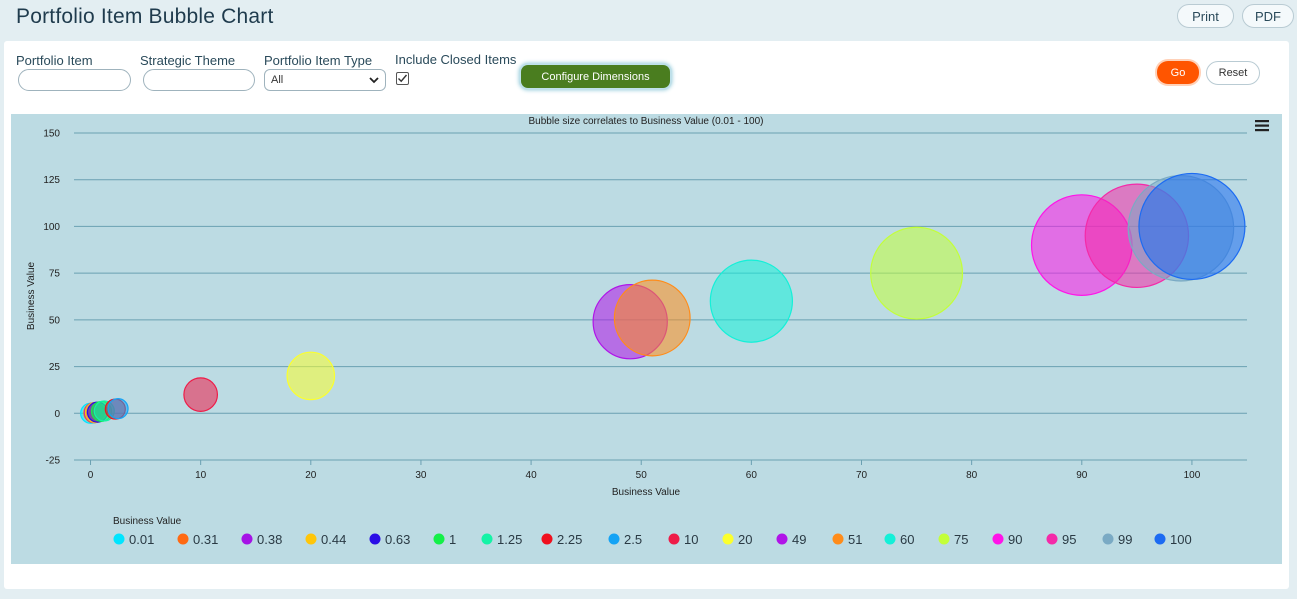 Image resolution: width=1297 pixels, height=599 pixels. I want to click on go-button: Go, so click(1178, 72).